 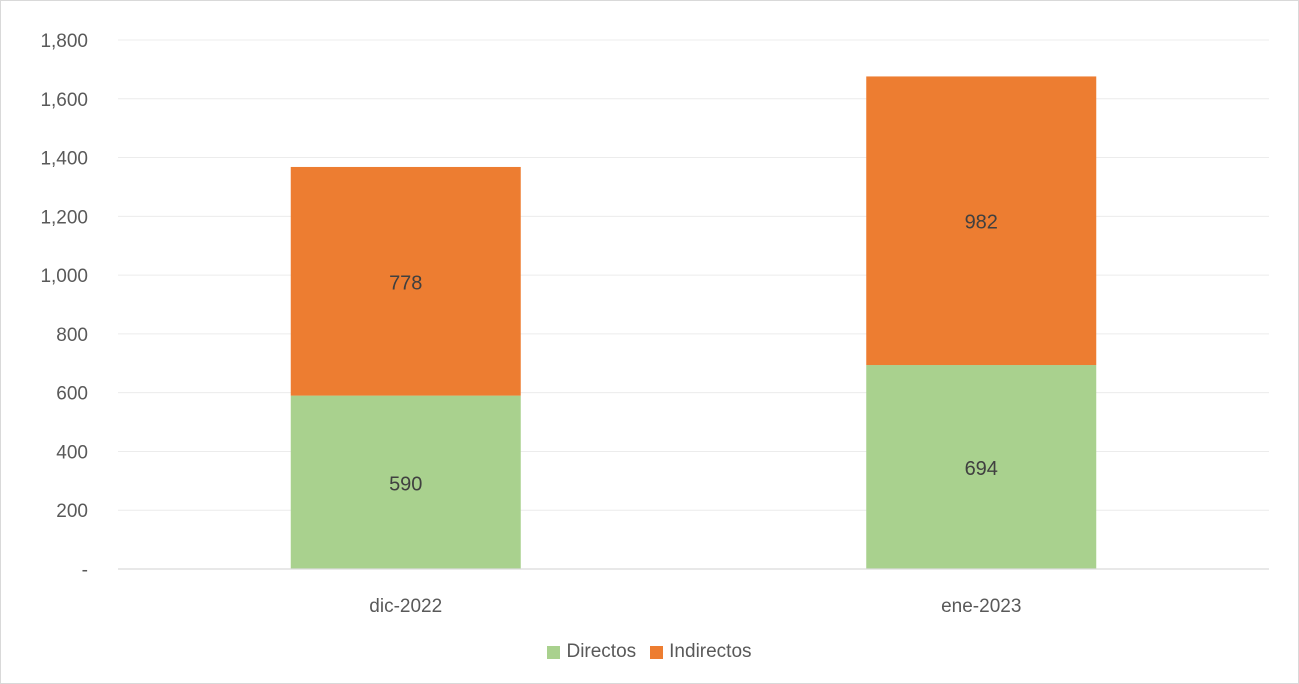 I want to click on legend-swatch-indirectos, so click(x=657, y=652).